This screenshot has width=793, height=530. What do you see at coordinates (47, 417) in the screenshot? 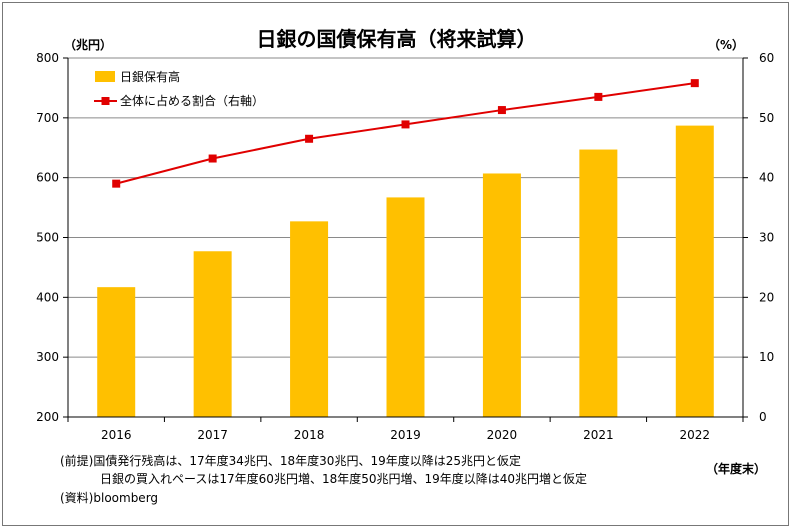
I see `left-axis-tick-label: 200` at bounding box center [47, 417].